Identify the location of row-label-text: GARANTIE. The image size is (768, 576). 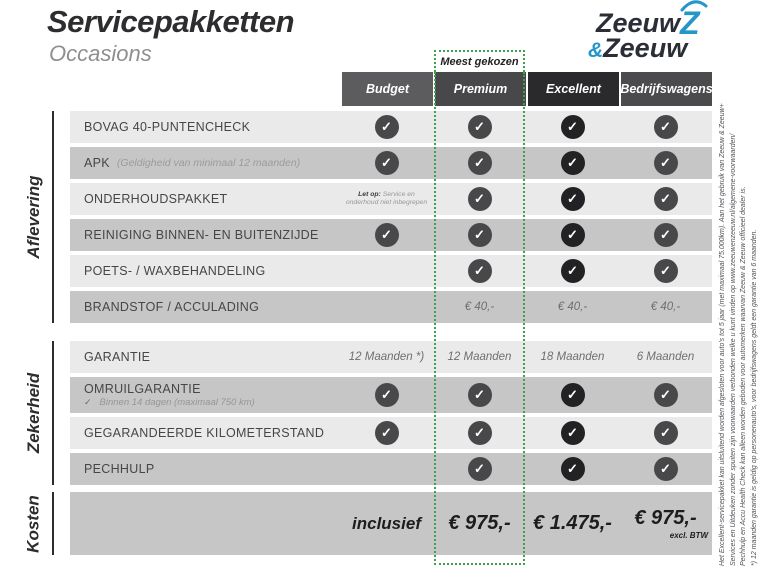
(117, 357).